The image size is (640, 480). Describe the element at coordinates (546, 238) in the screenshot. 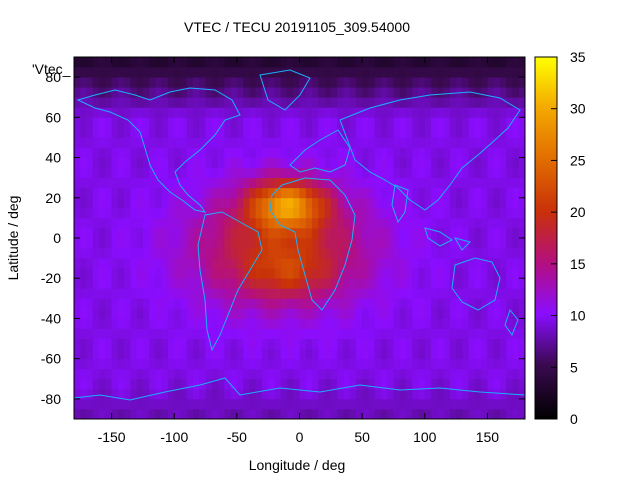

I see `colorbar` at that location.